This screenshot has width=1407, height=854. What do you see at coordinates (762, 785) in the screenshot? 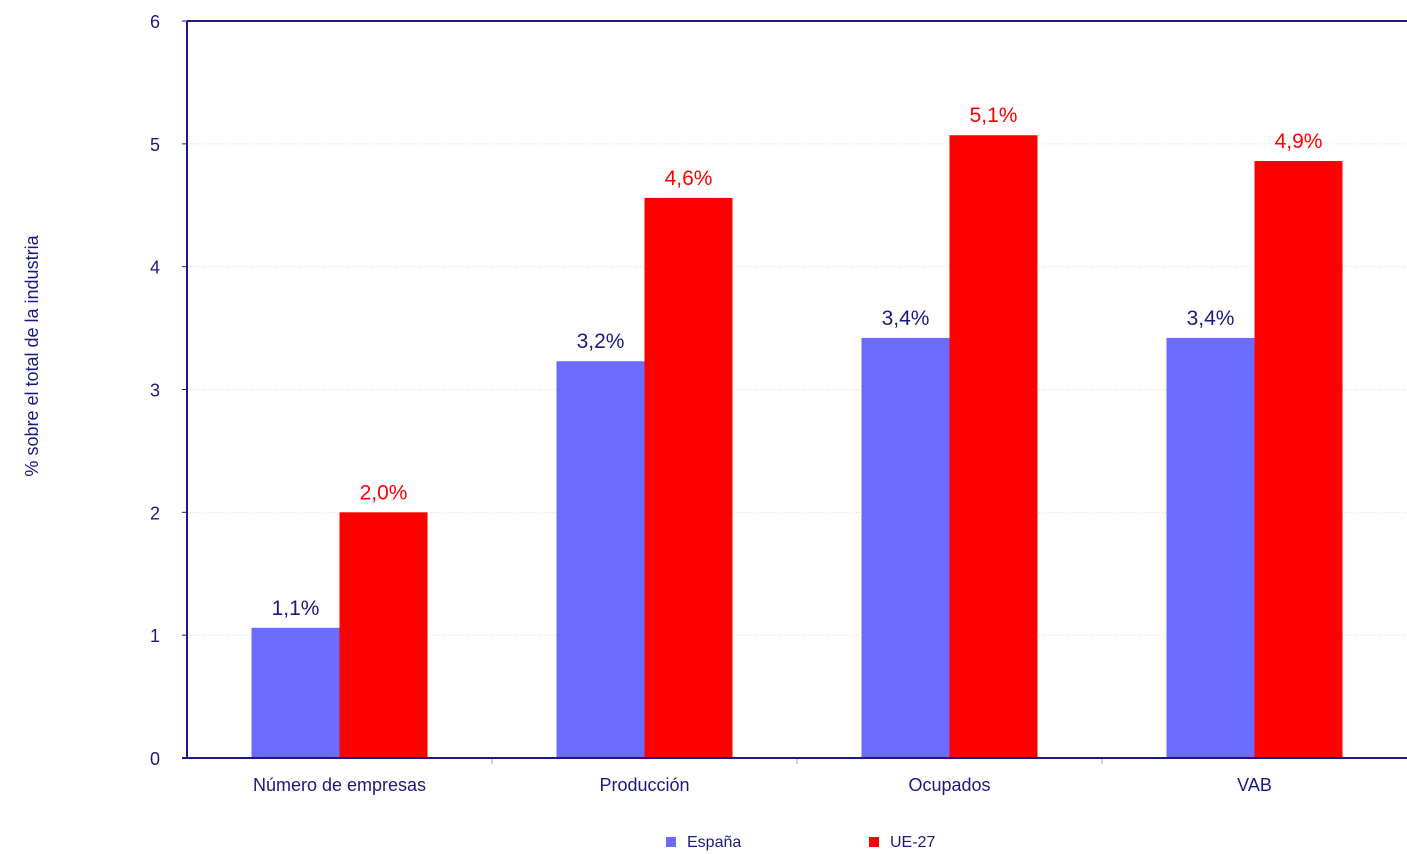
I see `x-category-labels: Número de empresas Producción Ocupados VAB` at bounding box center [762, 785].